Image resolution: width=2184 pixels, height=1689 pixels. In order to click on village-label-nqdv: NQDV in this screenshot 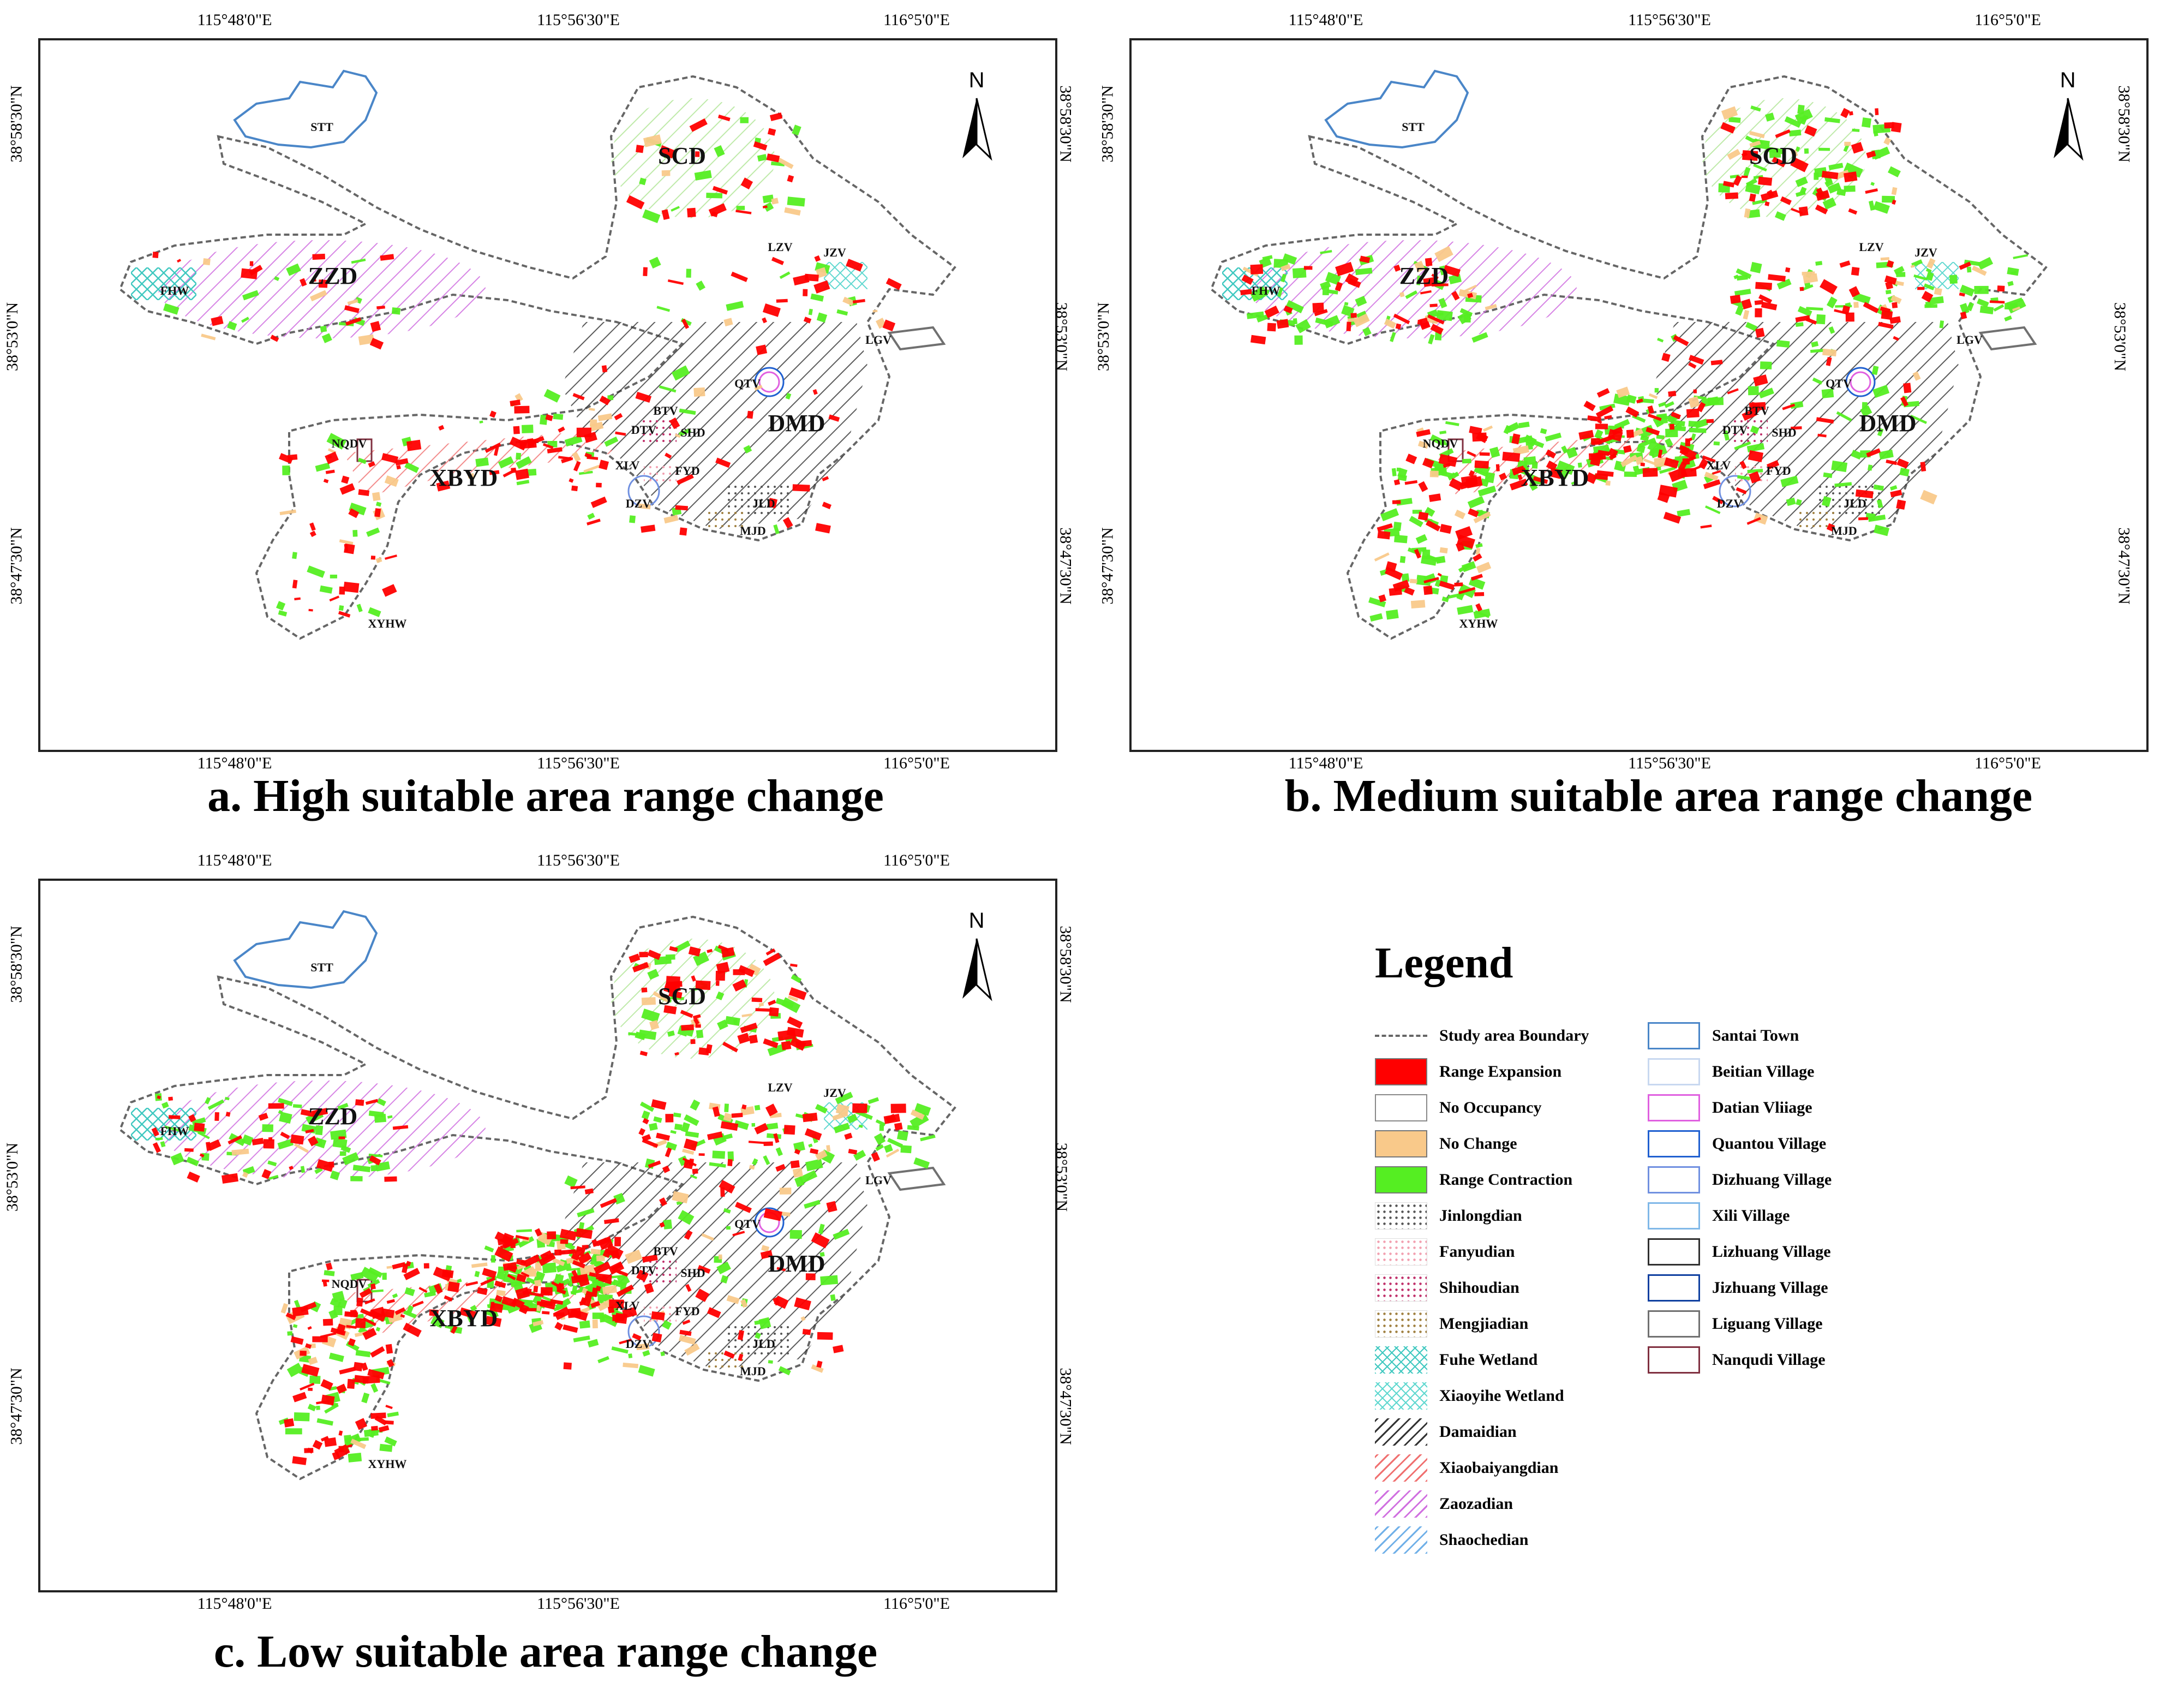, I will do `click(349, 443)`.